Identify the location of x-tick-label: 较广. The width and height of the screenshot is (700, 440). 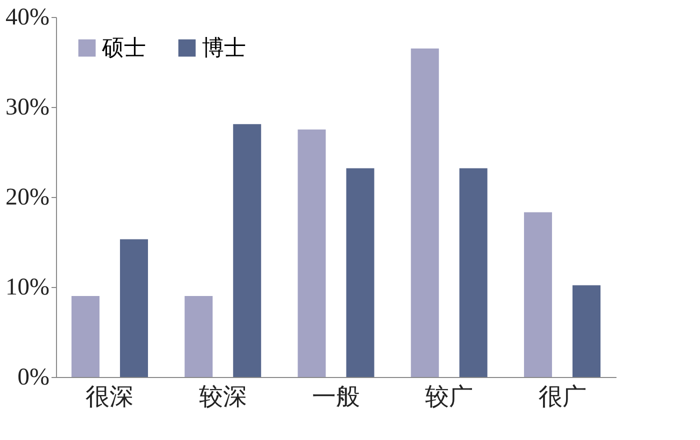
(449, 396).